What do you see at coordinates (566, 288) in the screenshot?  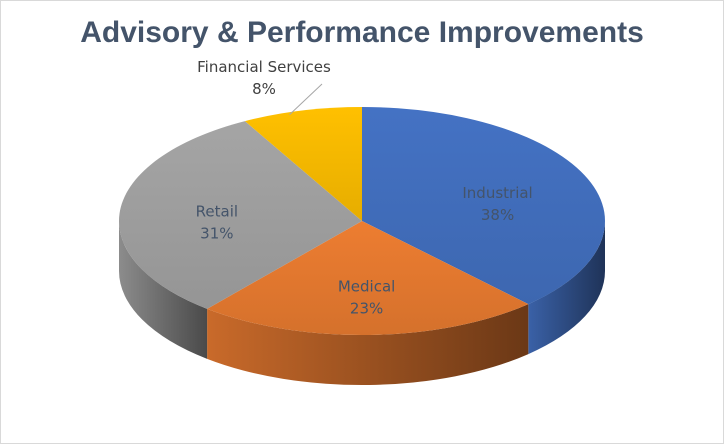 I see `pie-side-industrial` at bounding box center [566, 288].